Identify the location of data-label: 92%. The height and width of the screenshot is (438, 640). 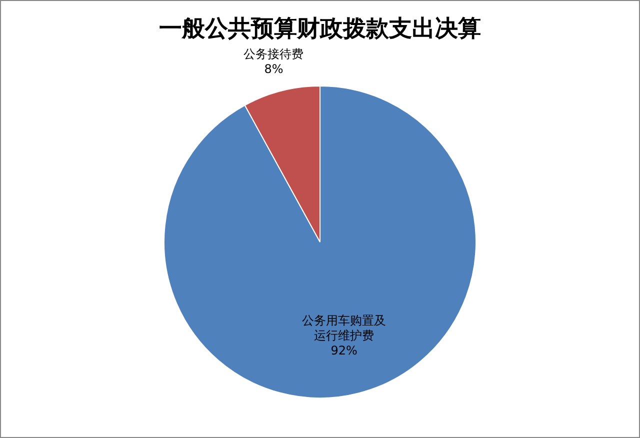
(344, 350).